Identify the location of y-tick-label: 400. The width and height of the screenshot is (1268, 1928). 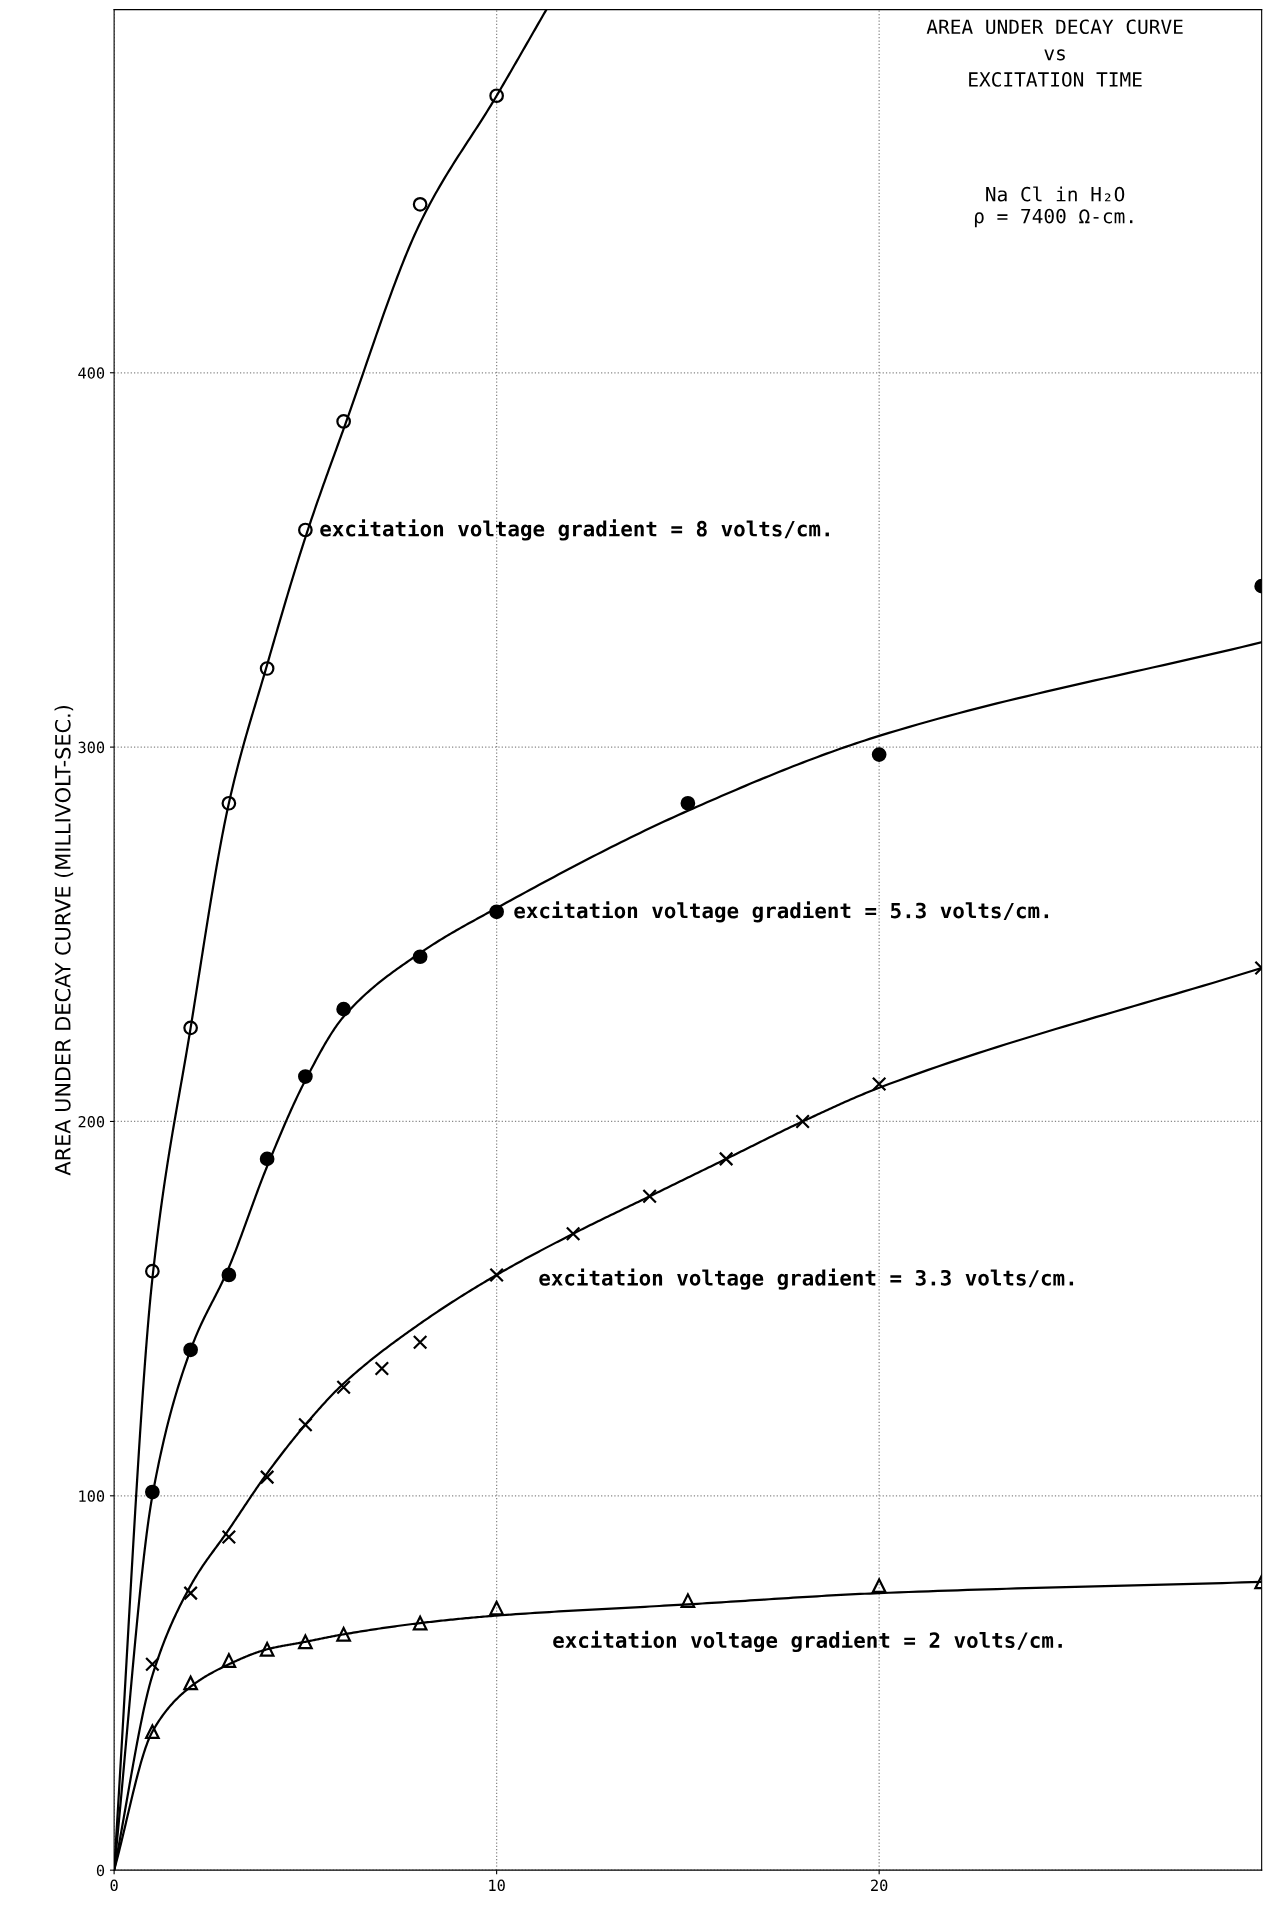
(91, 373).